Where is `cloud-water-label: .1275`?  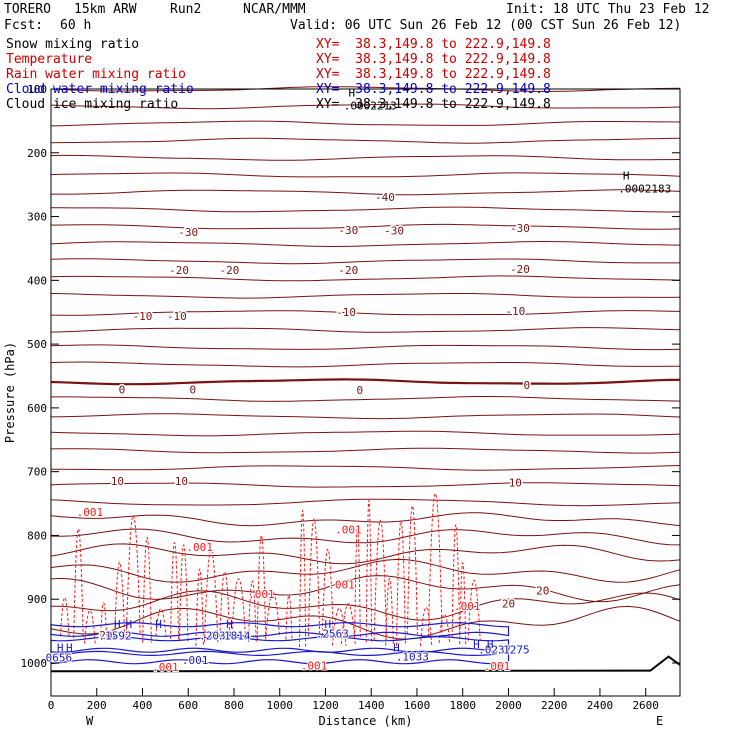 cloud-water-label: .1275 is located at coordinates (512, 650).